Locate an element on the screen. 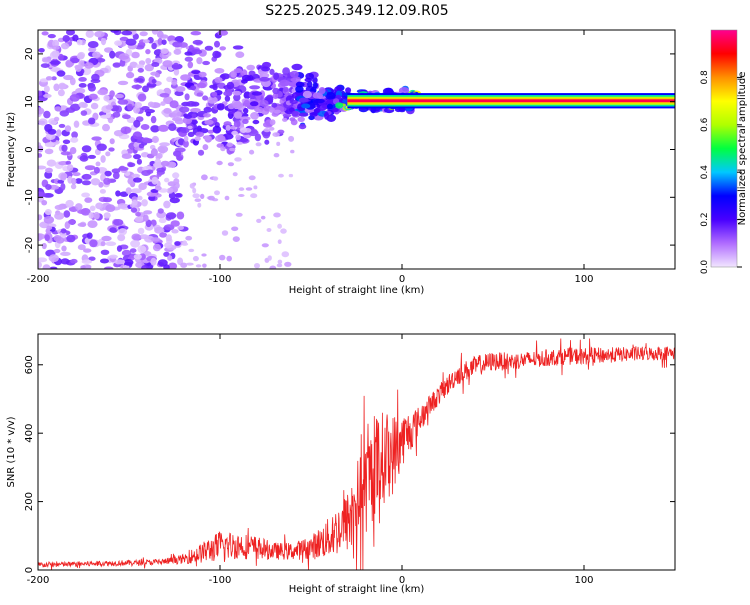 The height and width of the screenshot is (605, 750). snr-ylabel: SNR (10 * v/v) is located at coordinates (11, 451).